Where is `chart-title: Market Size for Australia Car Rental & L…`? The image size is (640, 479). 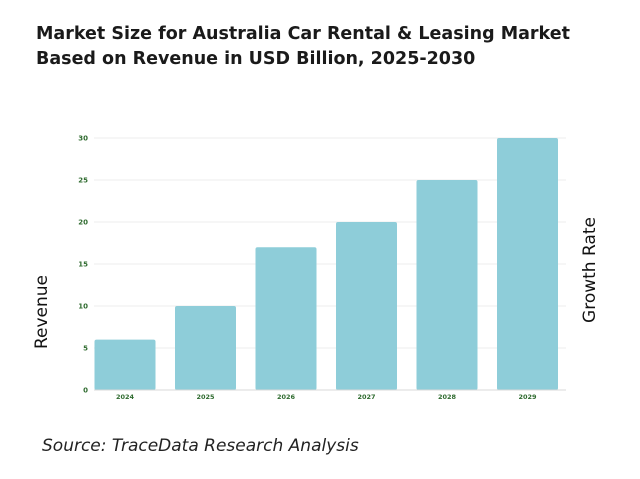 chart-title: Market Size for Australia Car Rental & L… is located at coordinates (303, 46).